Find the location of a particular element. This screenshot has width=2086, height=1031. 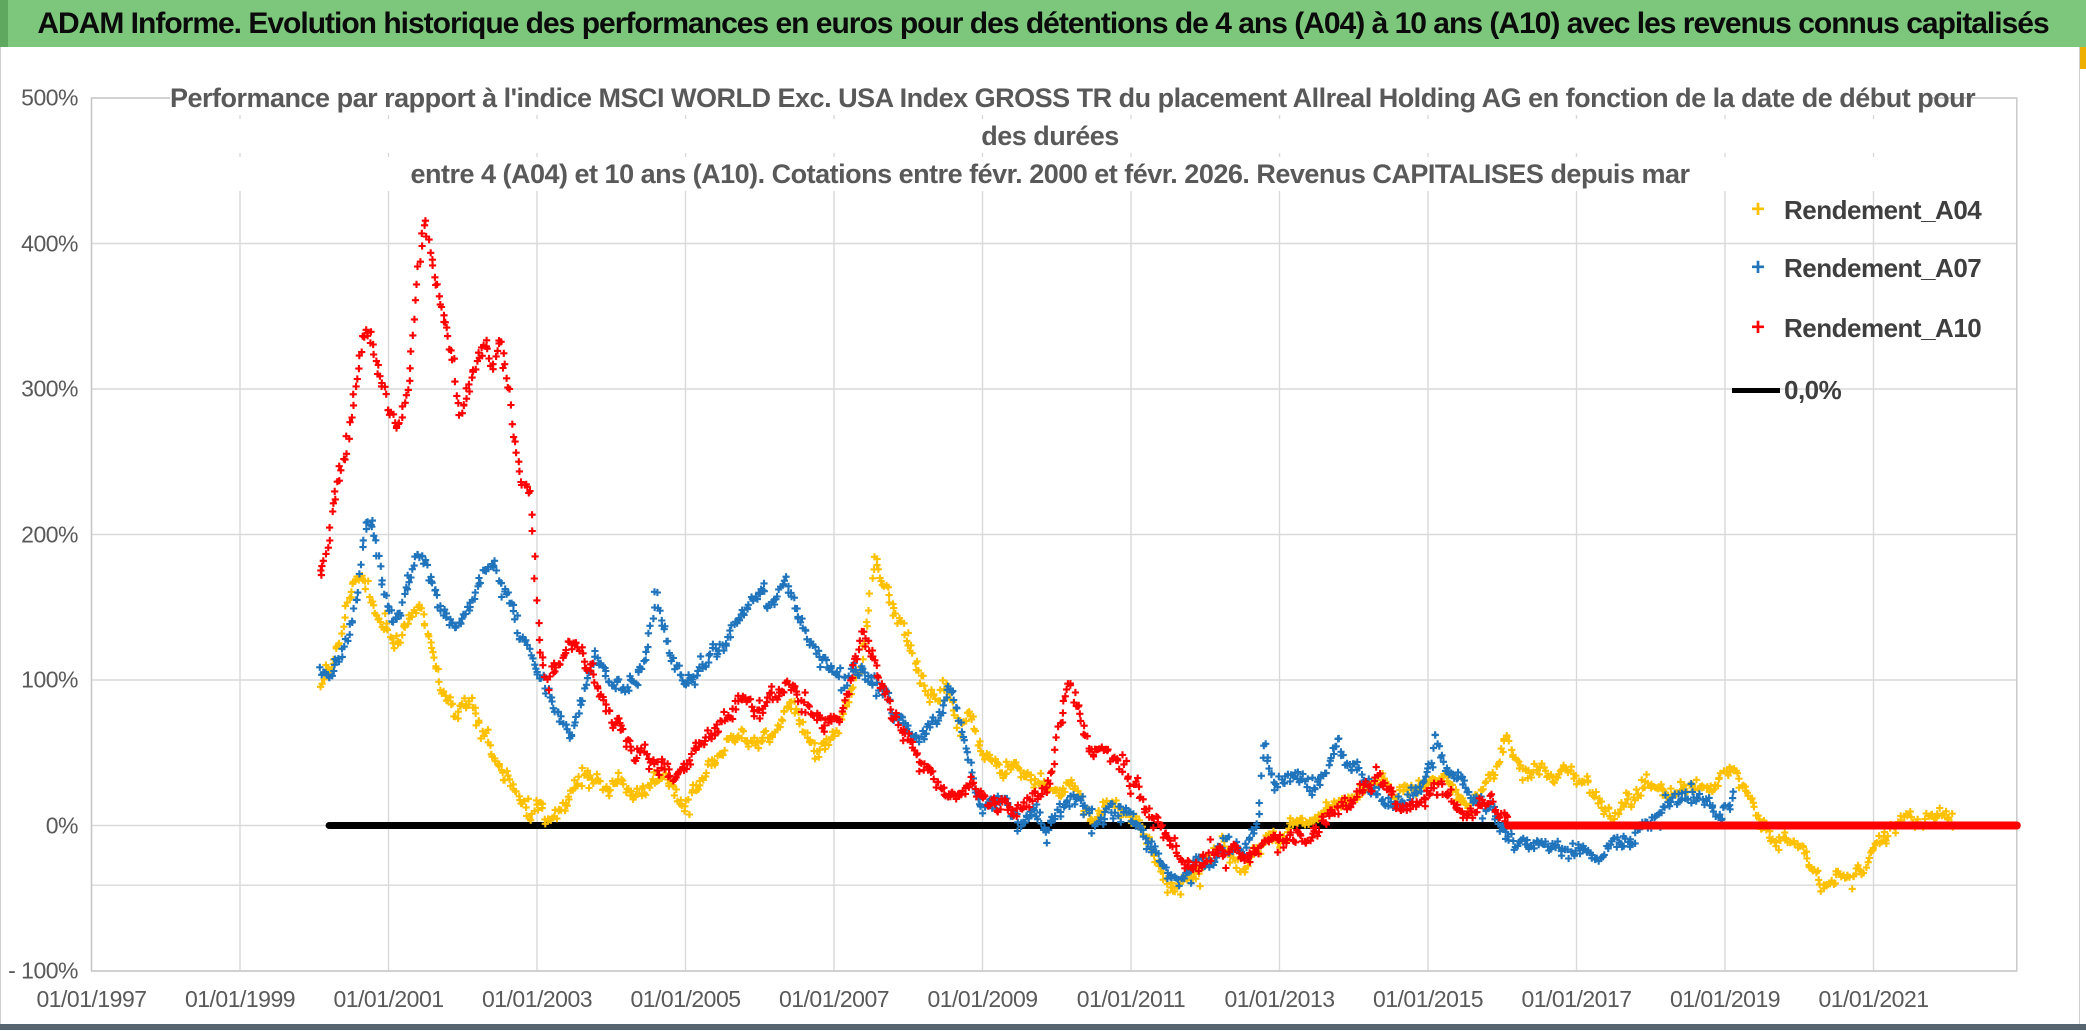

legend-label: Rendement_A07 is located at coordinates (1883, 267).